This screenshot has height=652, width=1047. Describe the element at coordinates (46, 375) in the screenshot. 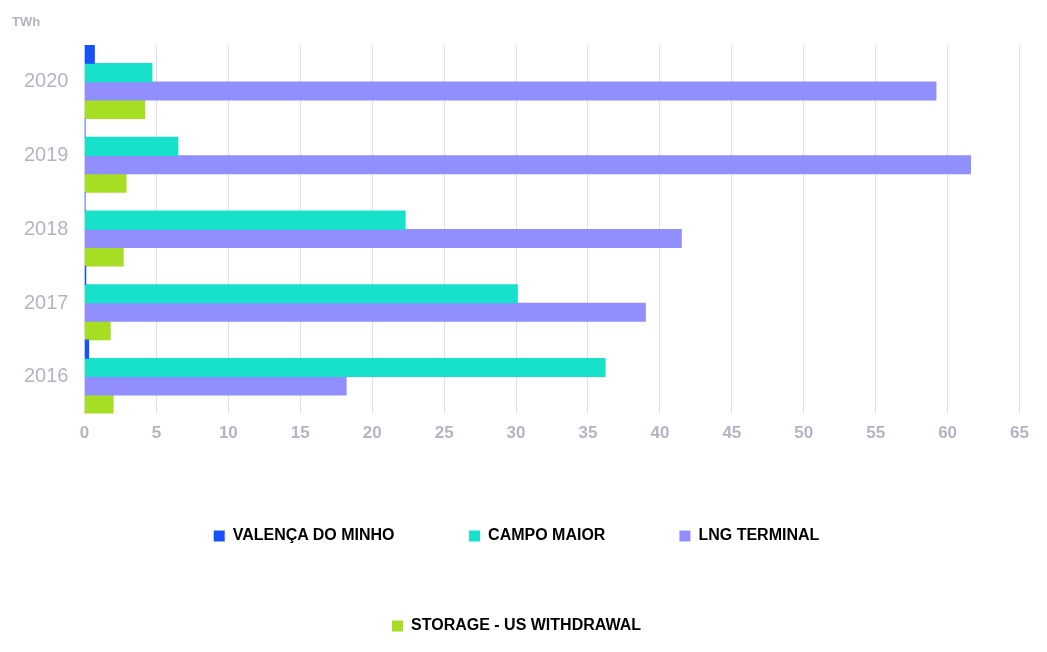

I see `y-tick-label: 2016` at that location.